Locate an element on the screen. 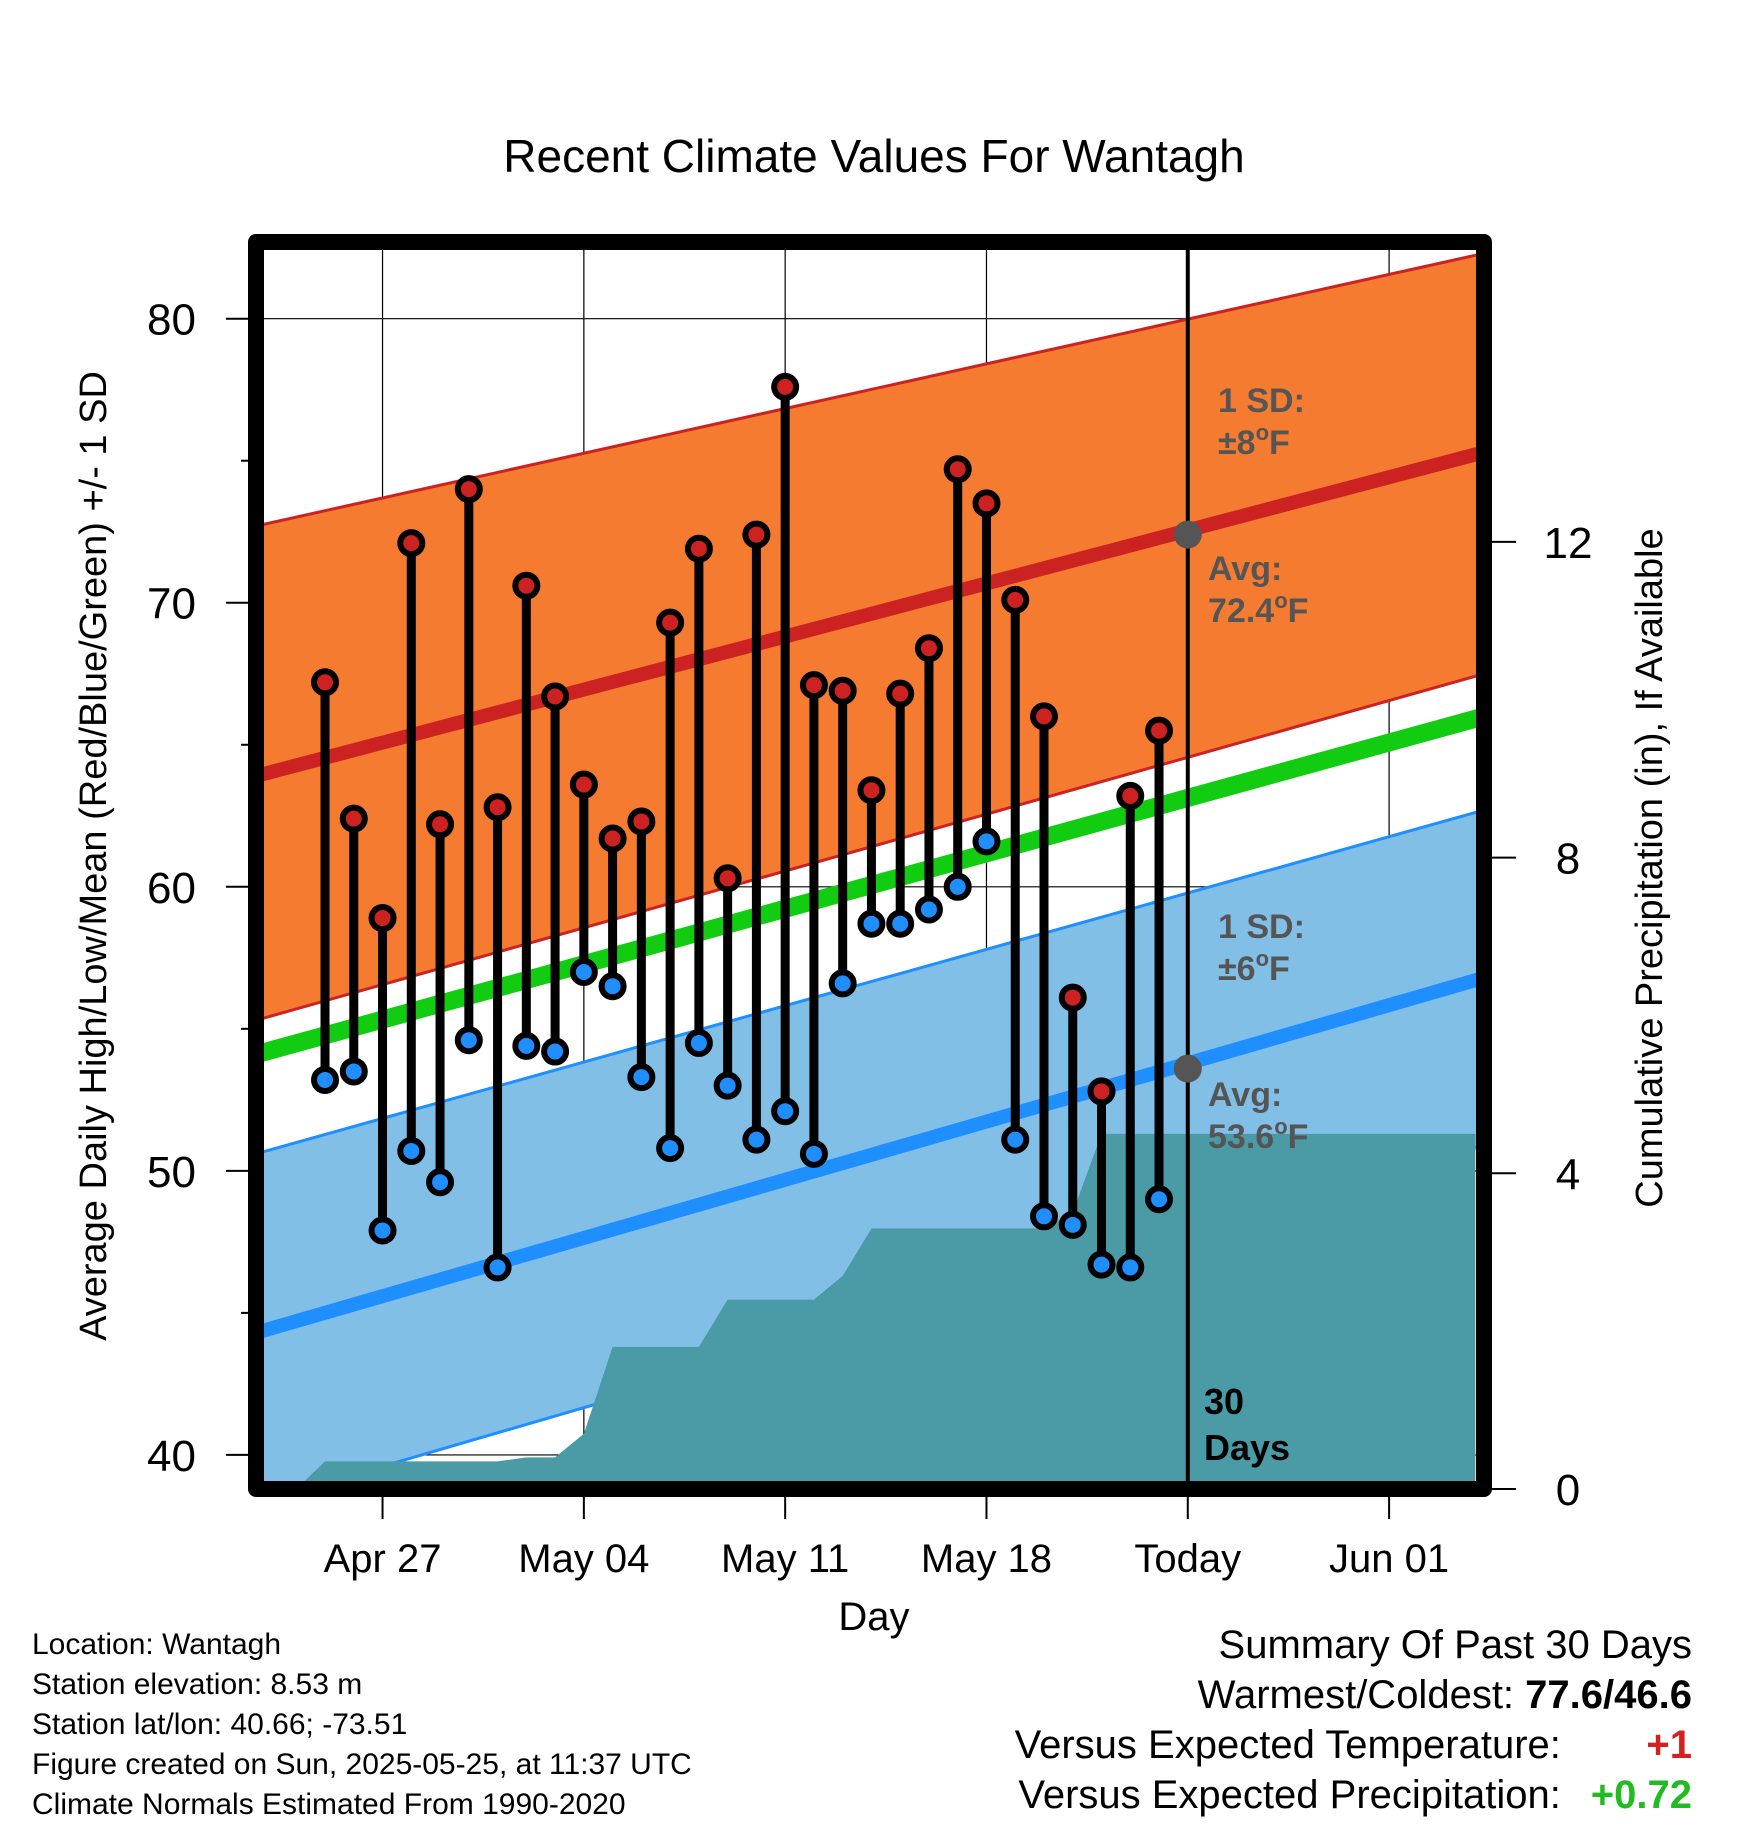 The image size is (1748, 1828). summary-precip: Versus Expected Precipitation: +0.72 is located at coordinates (1353, 1795).